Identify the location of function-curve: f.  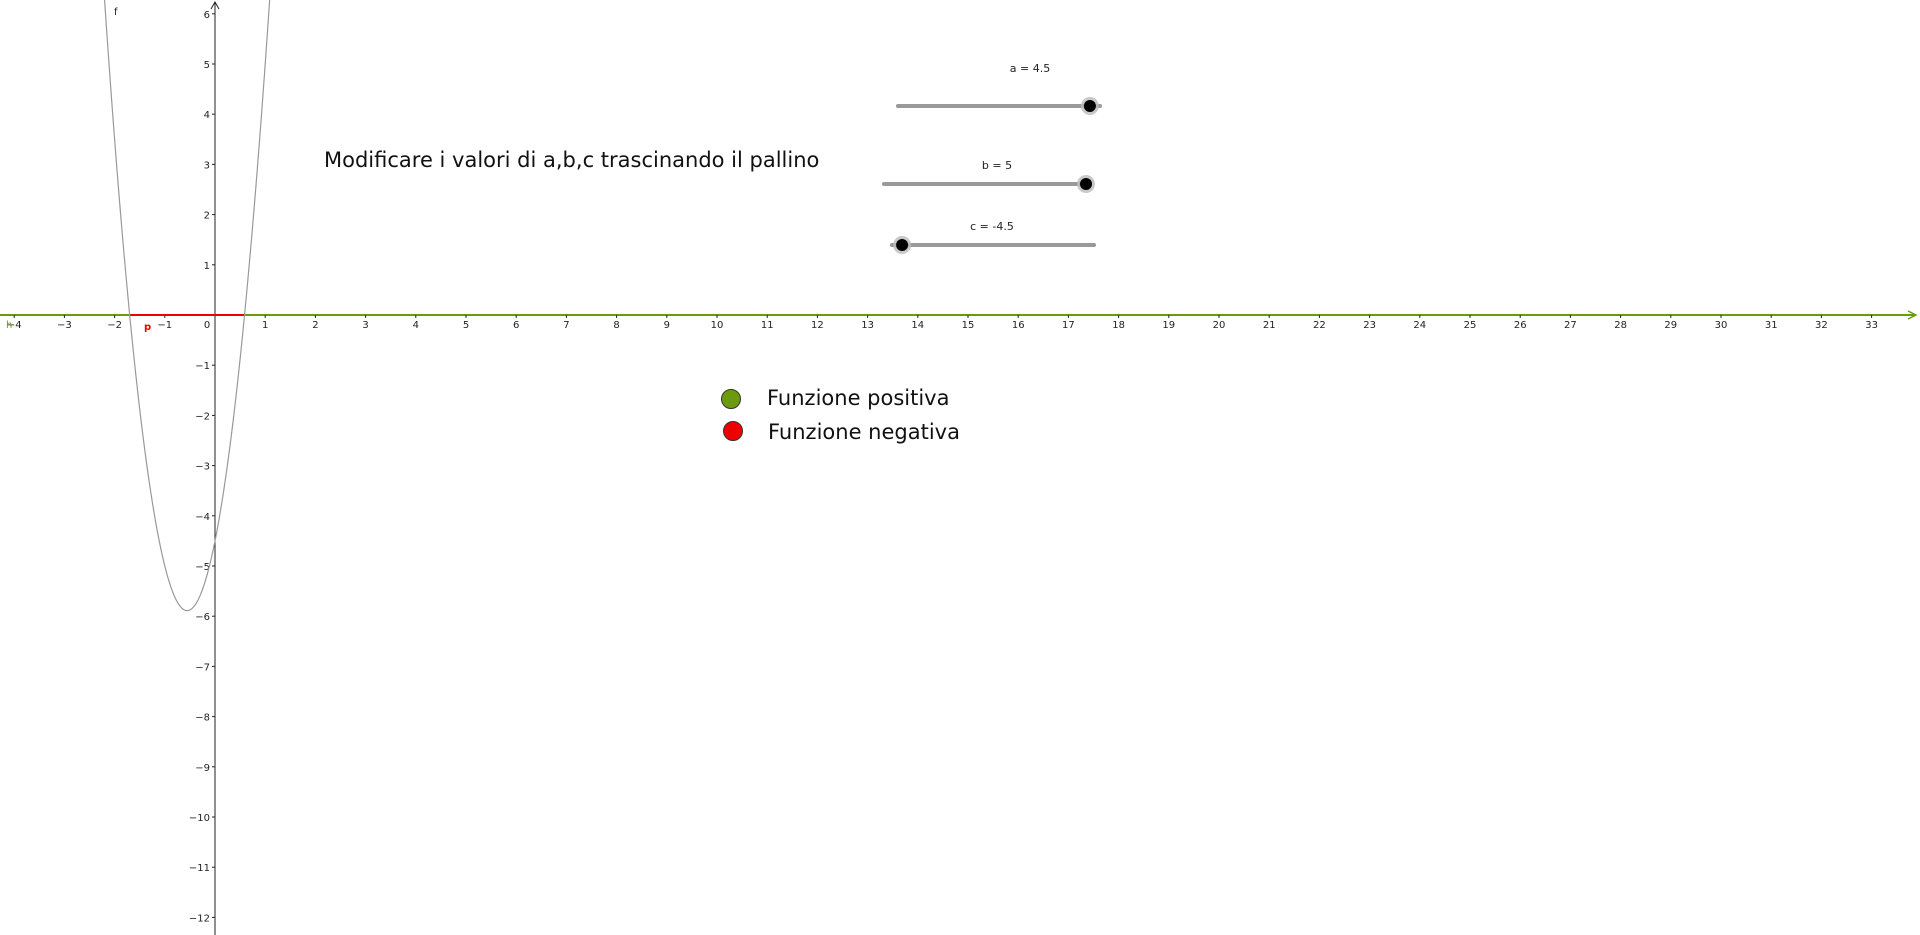
(187, 306).